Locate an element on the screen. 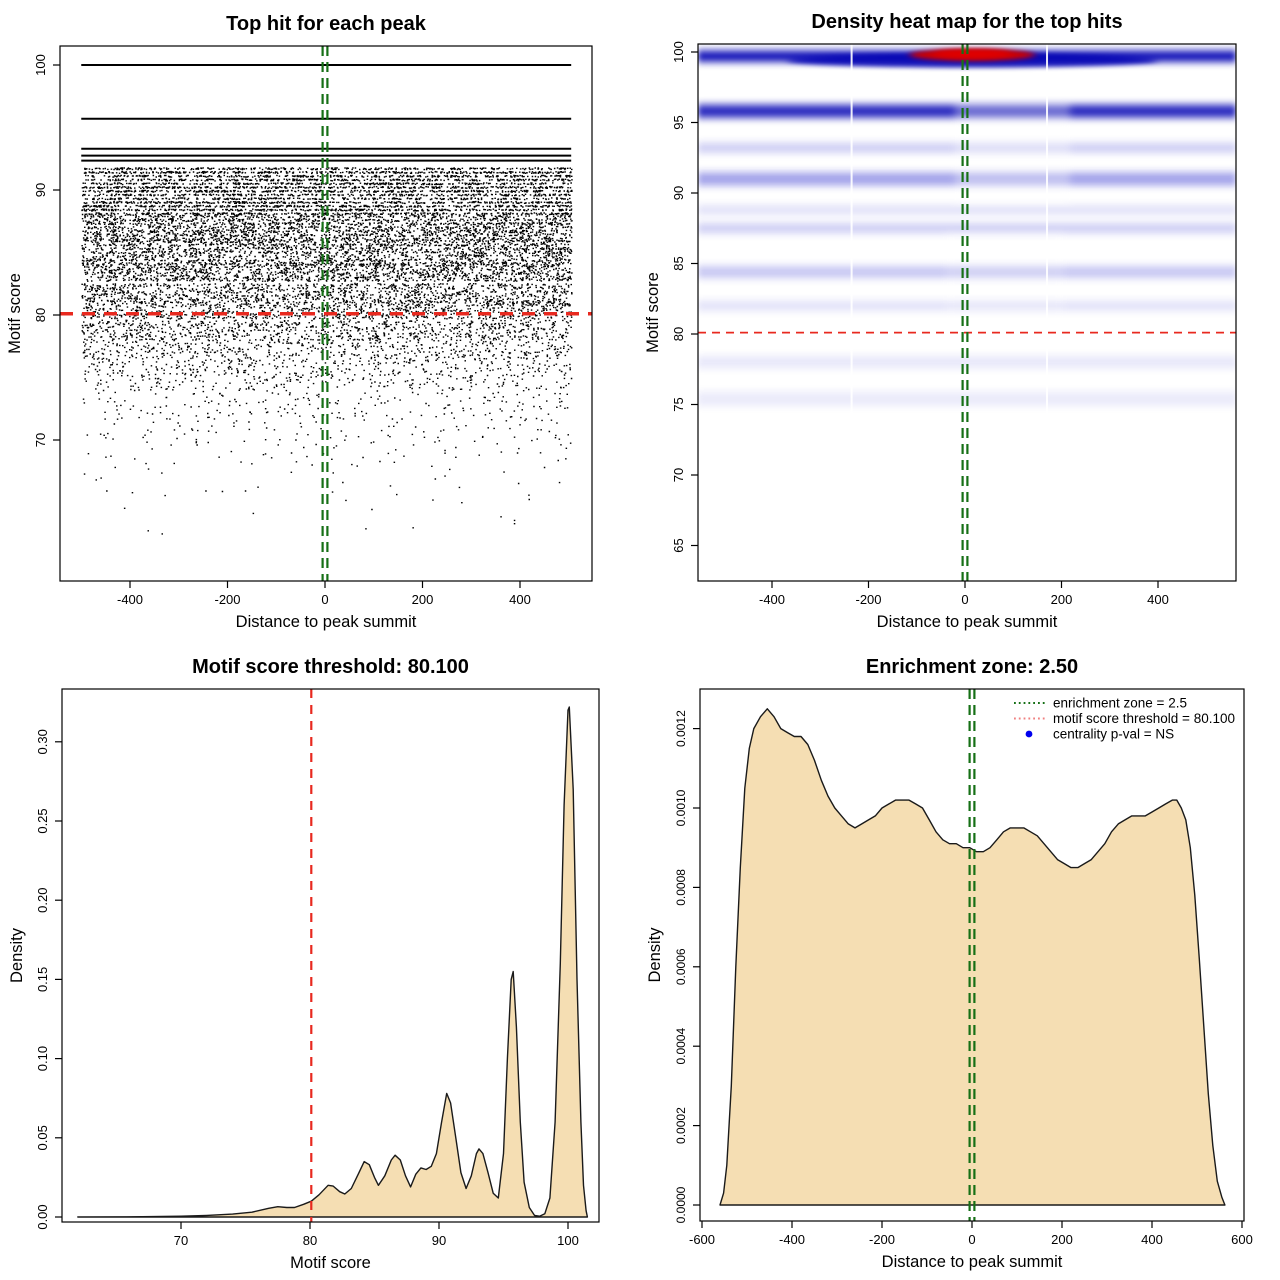  x-axis-title: Motif score is located at coordinates (330, 1263).